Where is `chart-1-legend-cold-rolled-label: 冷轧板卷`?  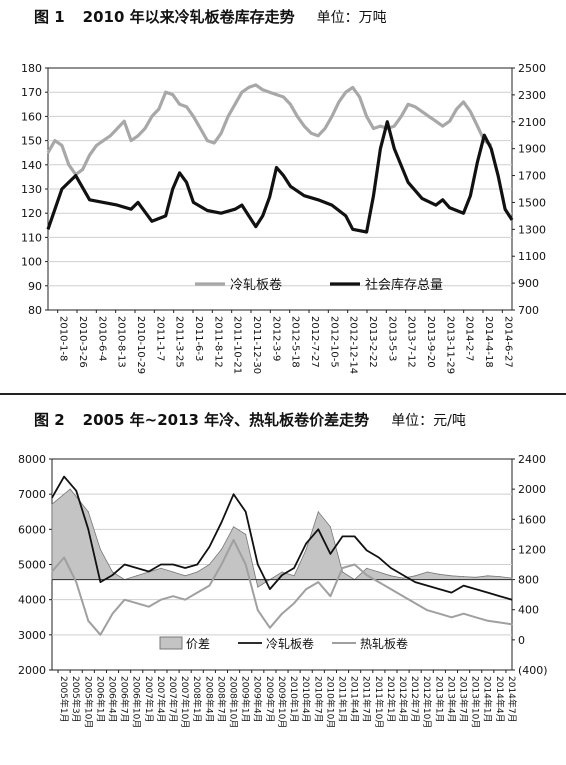
chart-1-legend-cold-rolled-label: 冷轧板卷 is located at coordinates (256, 285).